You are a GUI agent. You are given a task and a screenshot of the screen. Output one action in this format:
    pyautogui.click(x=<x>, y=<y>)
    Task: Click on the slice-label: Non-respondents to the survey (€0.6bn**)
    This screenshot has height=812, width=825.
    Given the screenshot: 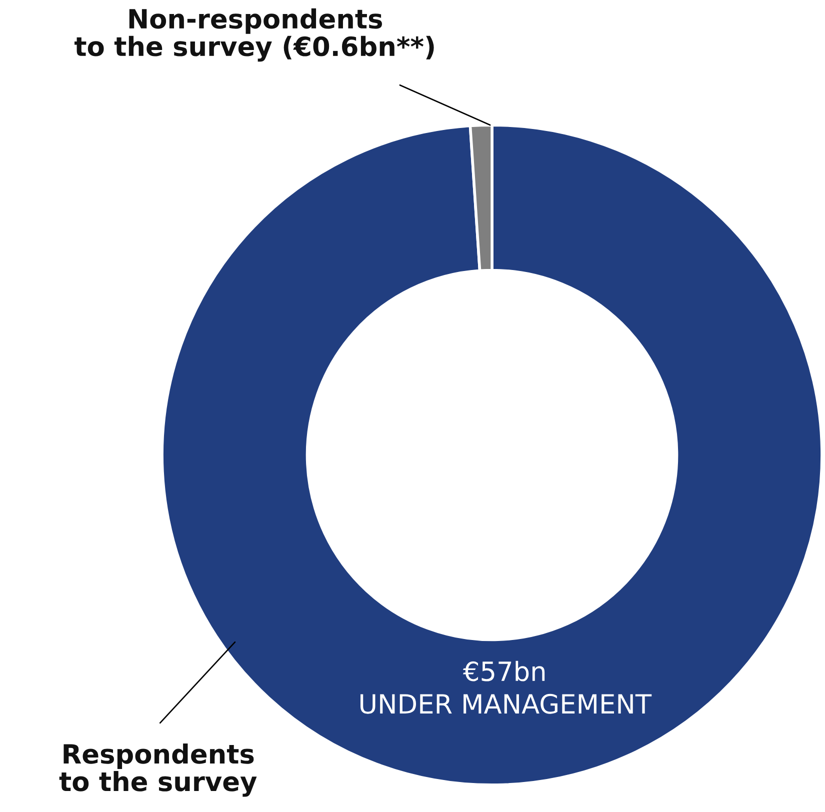 What is the action you would take?
    pyautogui.click(x=254, y=35)
    